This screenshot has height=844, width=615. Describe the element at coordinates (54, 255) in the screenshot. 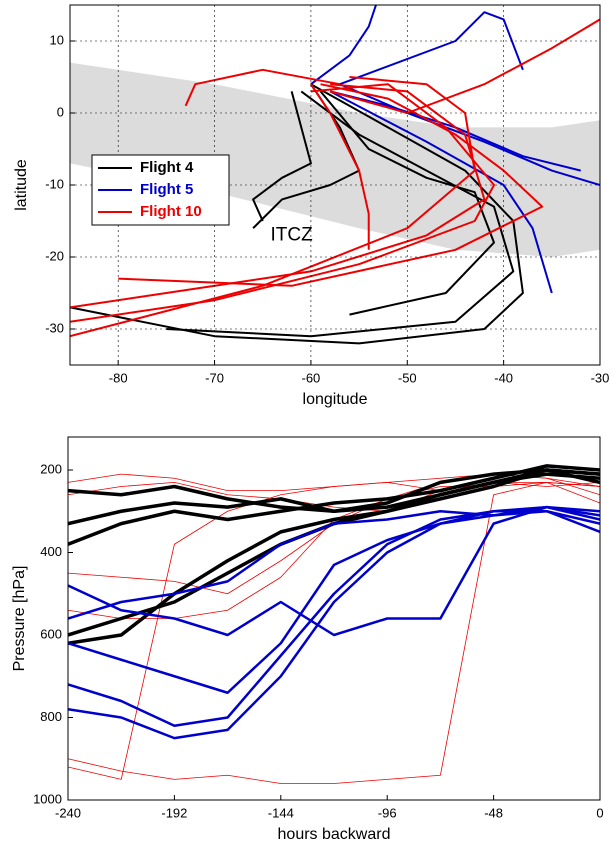

I see `y-tick-label: -20` at that location.